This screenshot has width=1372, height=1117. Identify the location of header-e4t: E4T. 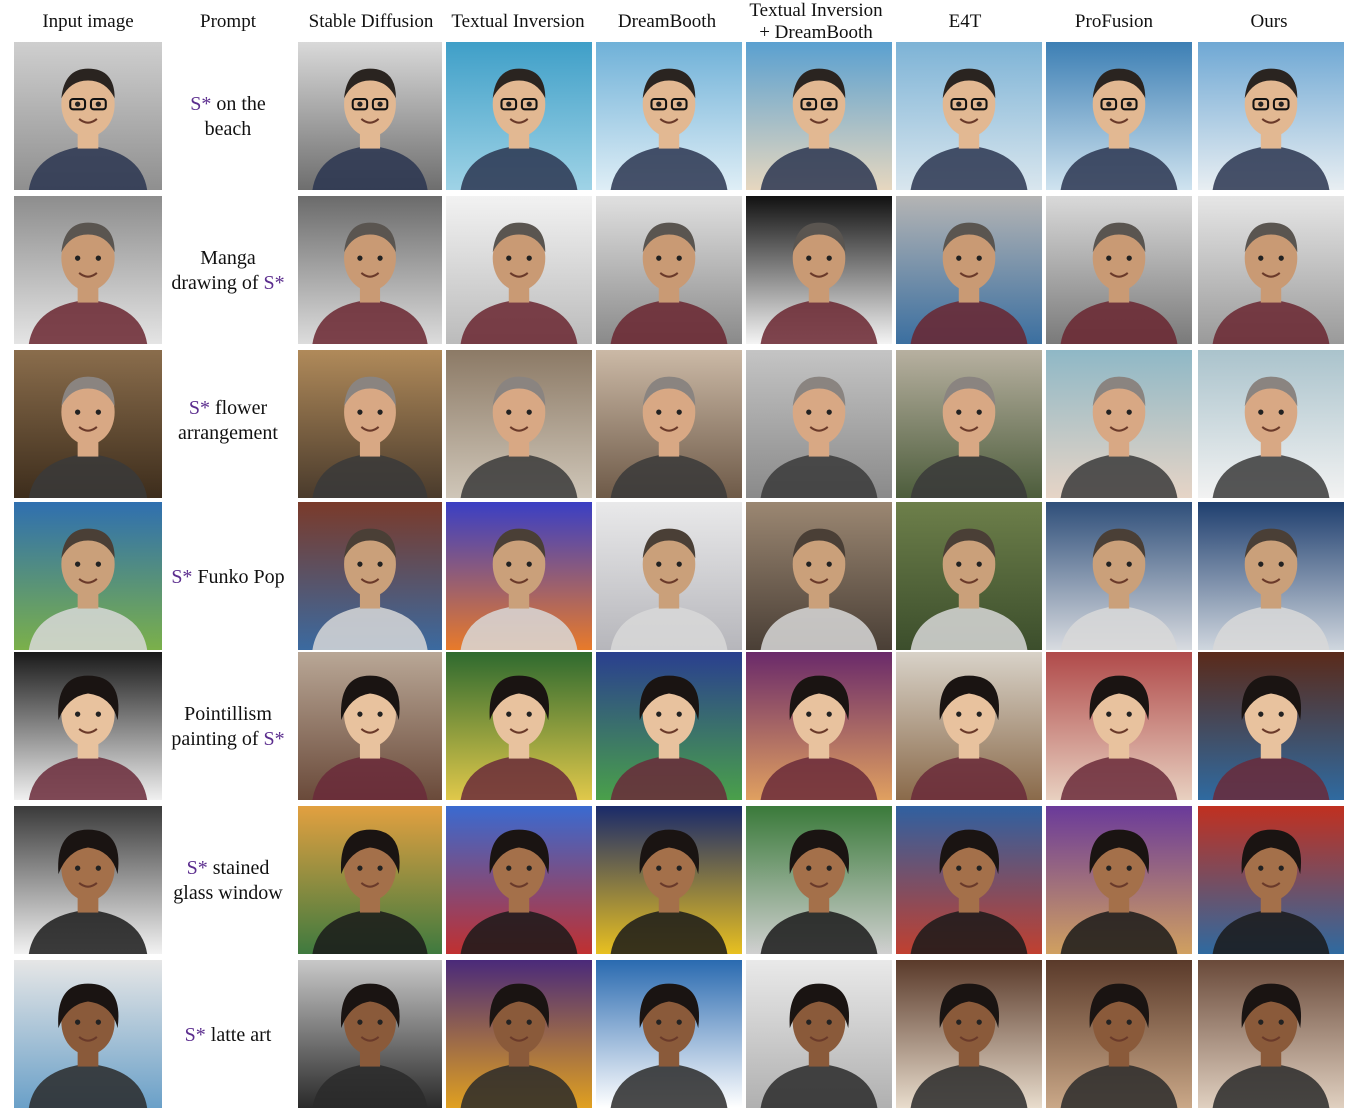
(965, 21).